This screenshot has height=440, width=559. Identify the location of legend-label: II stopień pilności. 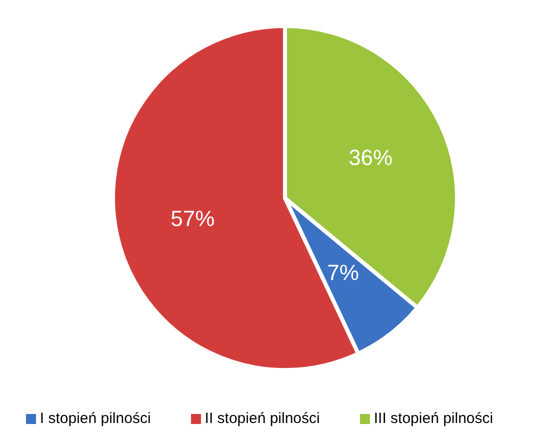
(262, 418).